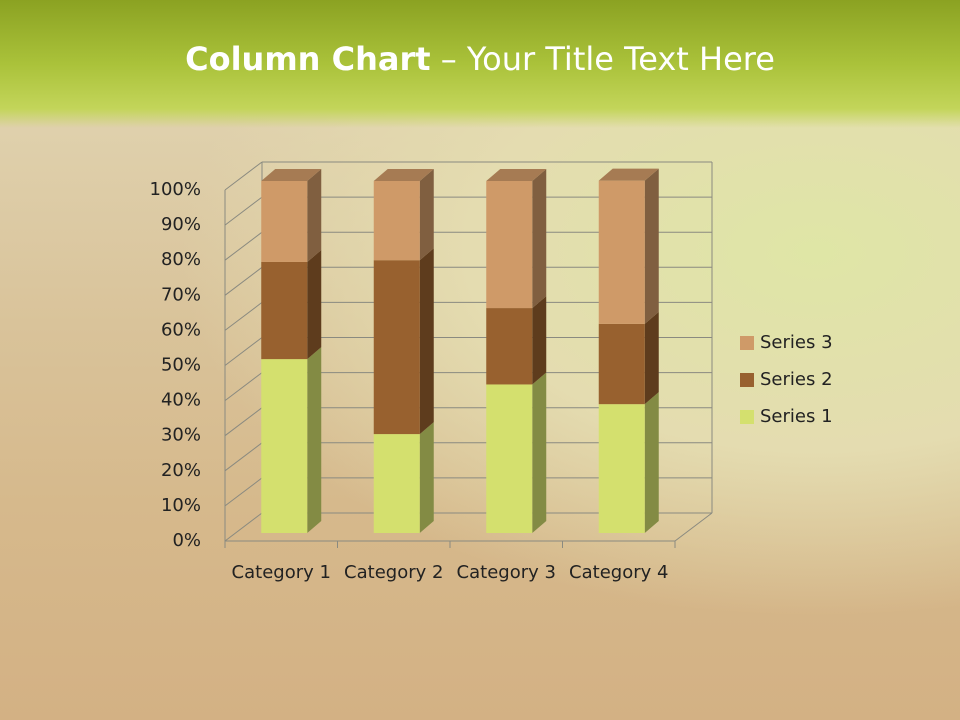 This screenshot has width=960, height=720. Describe the element at coordinates (181, 259) in the screenshot. I see `y-tick-label: 80%` at that location.